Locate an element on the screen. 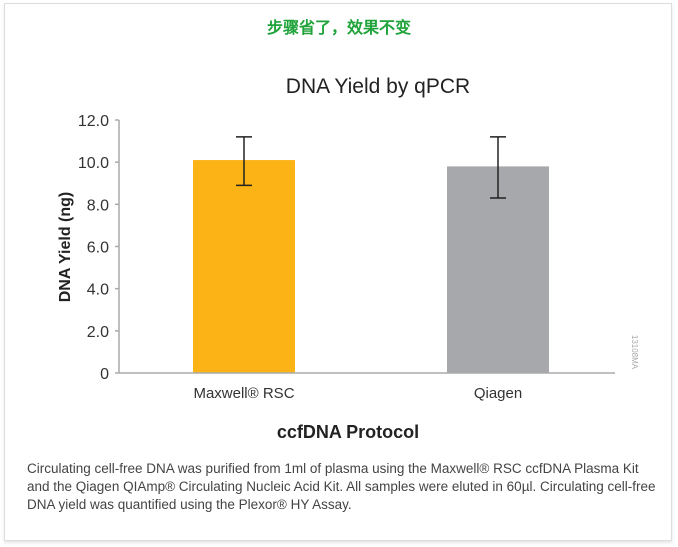 The width and height of the screenshot is (678, 547). x-tick-label: Qiagen is located at coordinates (498, 393).